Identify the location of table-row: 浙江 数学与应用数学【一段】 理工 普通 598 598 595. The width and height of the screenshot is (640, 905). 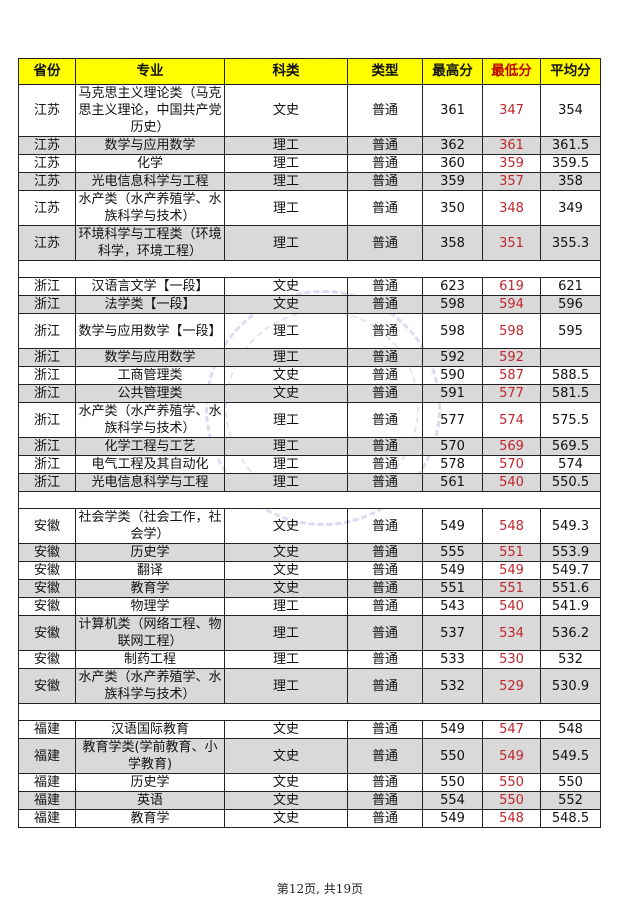
(309, 331).